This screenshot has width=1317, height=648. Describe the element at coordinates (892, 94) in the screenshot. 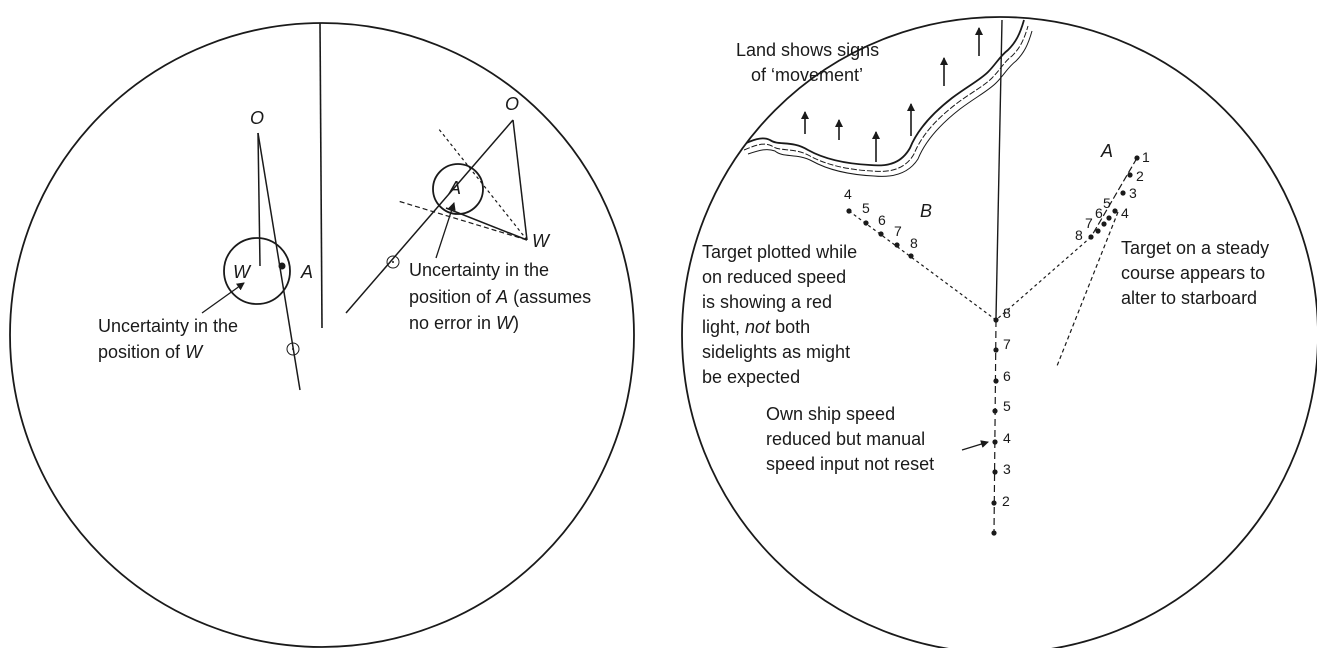

I see `land-movement-arrows` at that location.